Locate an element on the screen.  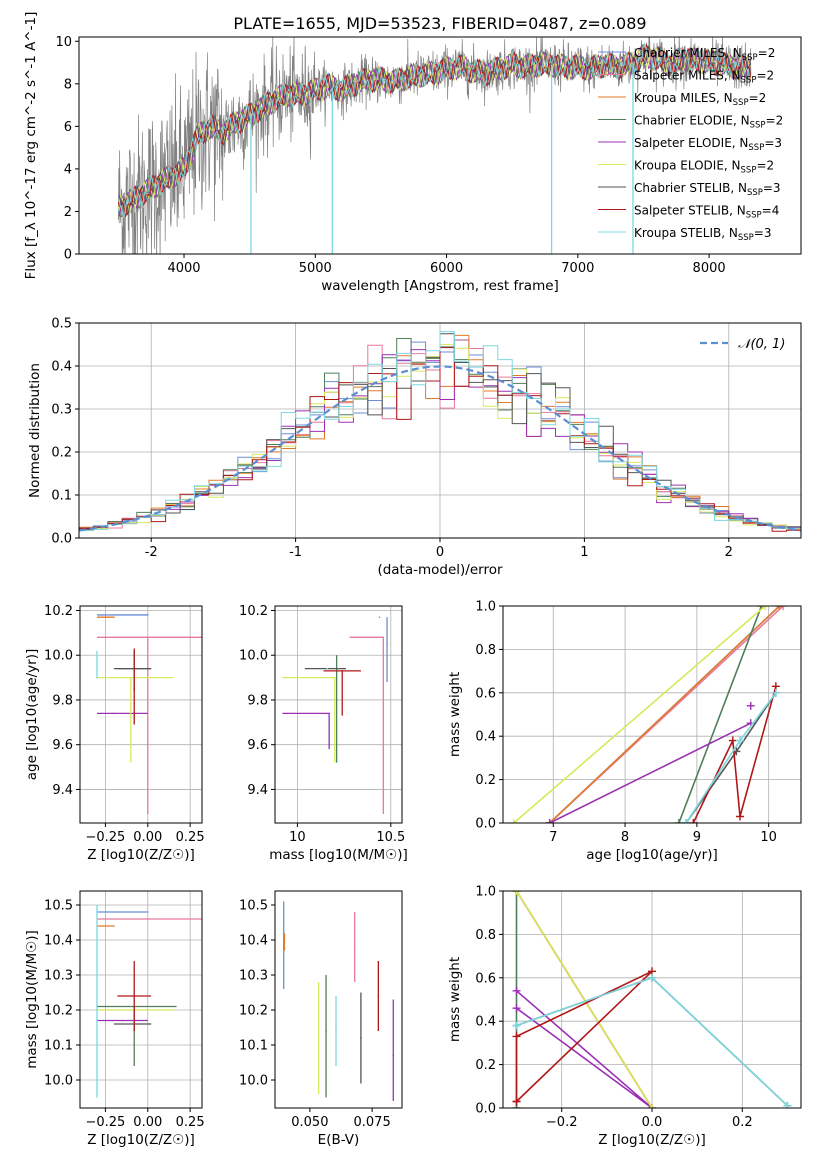
legend-label: Kroupa MILES, NSSP=2 is located at coordinates (700, 99).